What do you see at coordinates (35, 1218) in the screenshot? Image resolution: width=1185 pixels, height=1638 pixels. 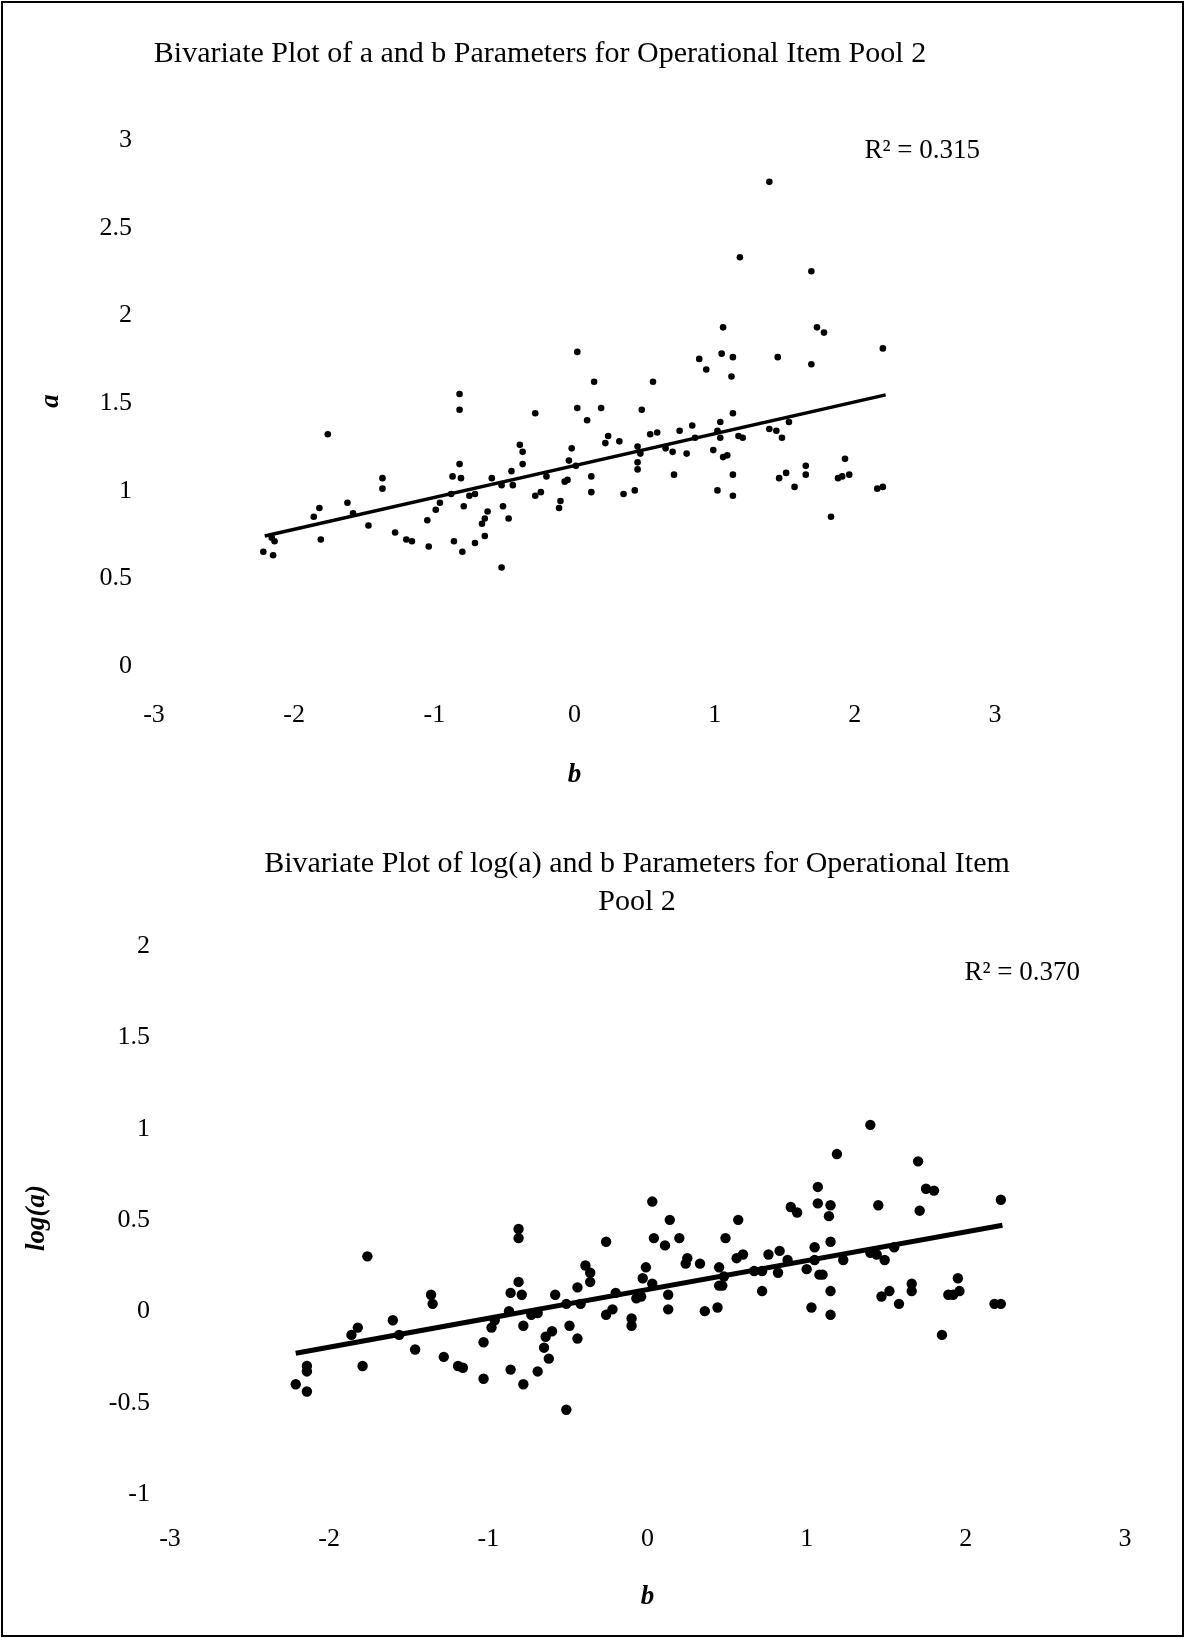 I see `y-axis-title: log(a)` at bounding box center [35, 1218].